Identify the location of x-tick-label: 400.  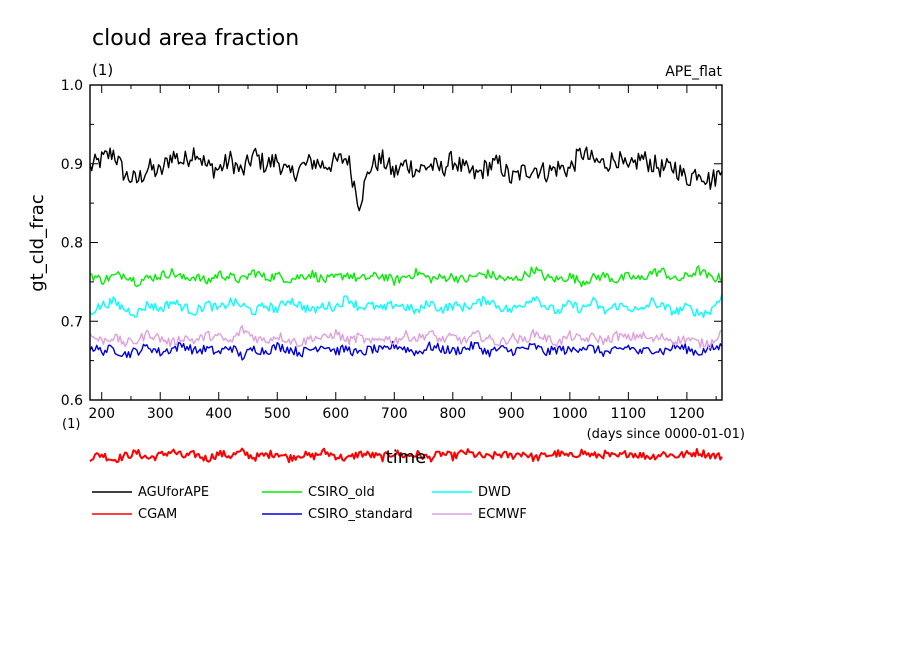
(218, 414).